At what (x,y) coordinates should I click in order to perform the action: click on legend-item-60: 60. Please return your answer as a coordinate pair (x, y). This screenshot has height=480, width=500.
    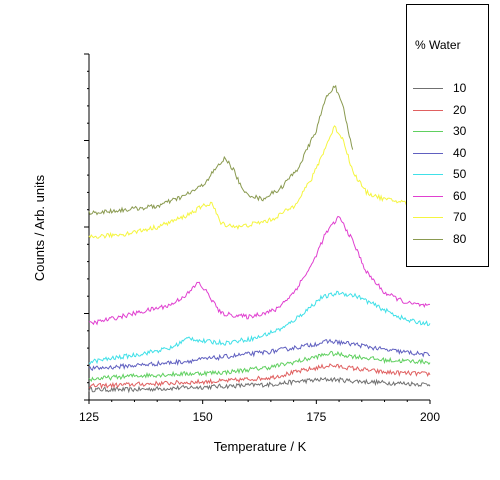
    Looking at the image, I should click on (449, 197).